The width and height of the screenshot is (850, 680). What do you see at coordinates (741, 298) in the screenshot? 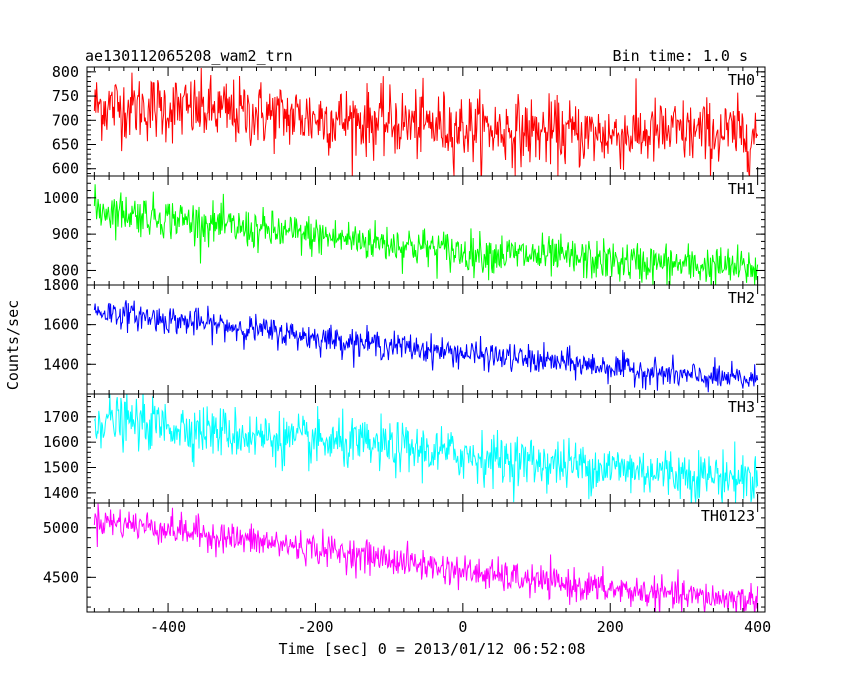
I see `panel-label: TH2` at bounding box center [741, 298].